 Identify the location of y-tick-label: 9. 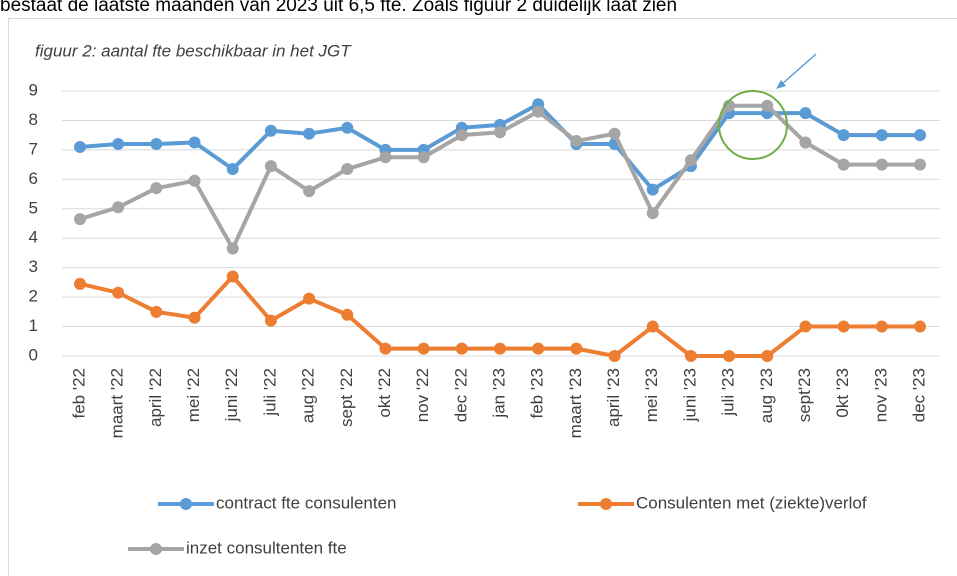
(33, 89).